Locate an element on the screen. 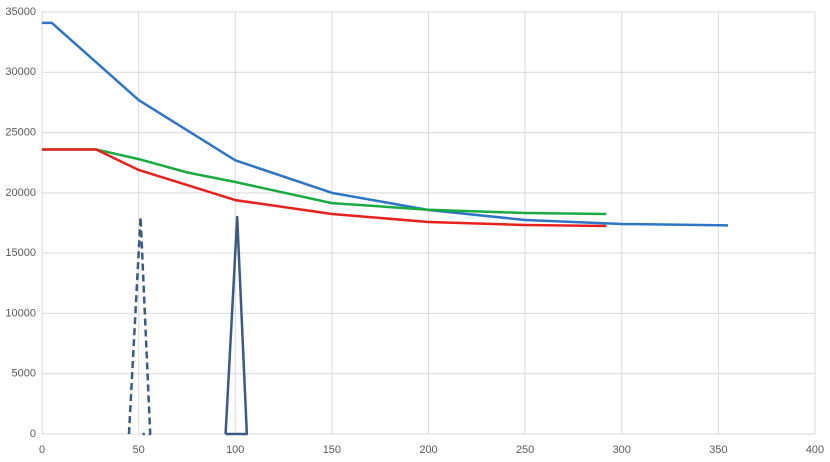 This screenshot has height=462, width=830. y-tick-label: 10000 is located at coordinates (20, 313).